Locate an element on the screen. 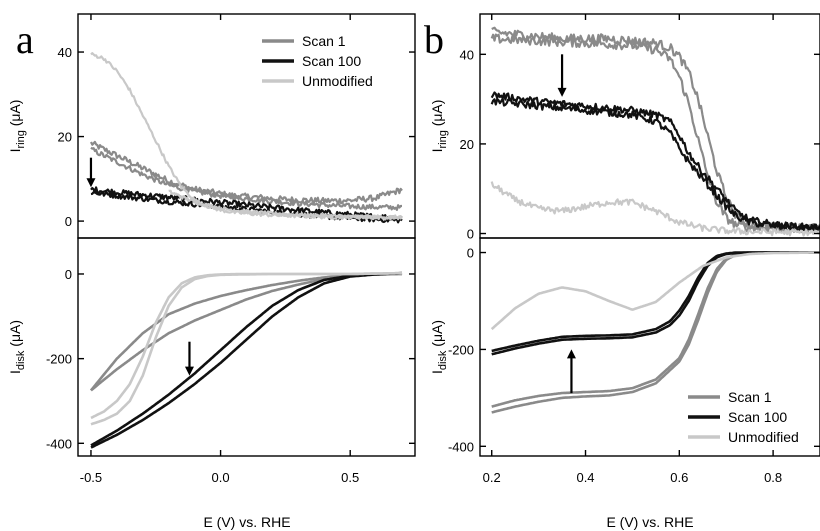  y-axis-label-b-top: Iring (μA) is located at coordinates (439, 126).